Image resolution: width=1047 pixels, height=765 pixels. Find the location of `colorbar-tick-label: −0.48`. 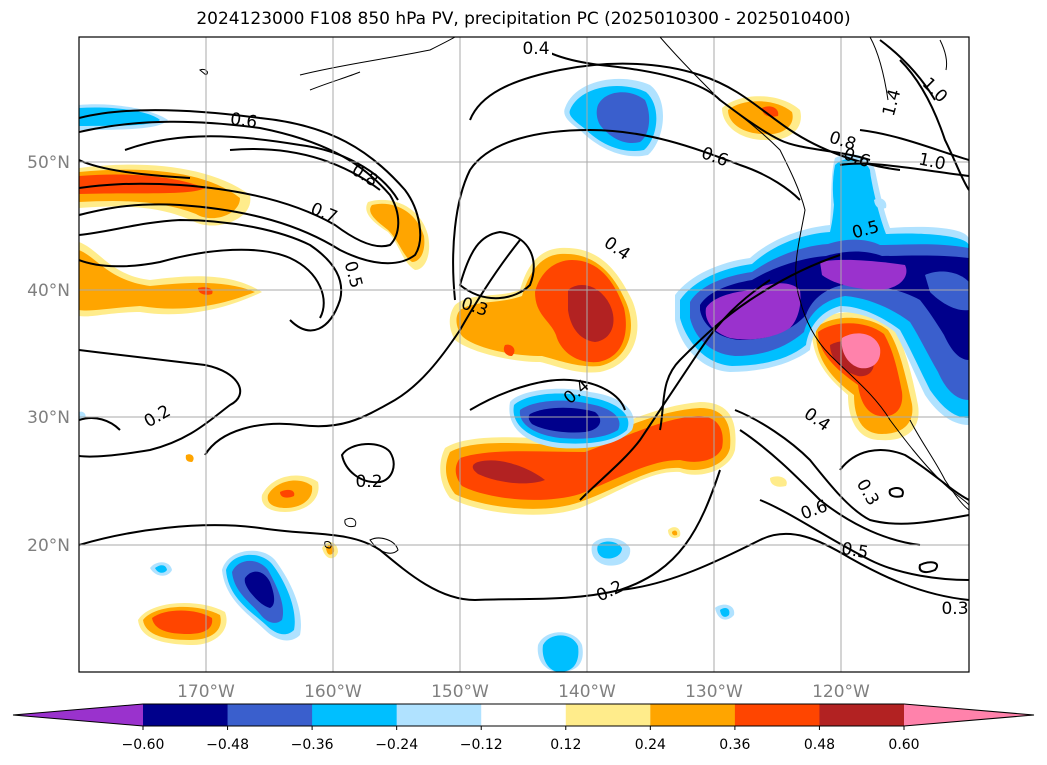

colorbar-tick-label: −0.48 is located at coordinates (227, 745).